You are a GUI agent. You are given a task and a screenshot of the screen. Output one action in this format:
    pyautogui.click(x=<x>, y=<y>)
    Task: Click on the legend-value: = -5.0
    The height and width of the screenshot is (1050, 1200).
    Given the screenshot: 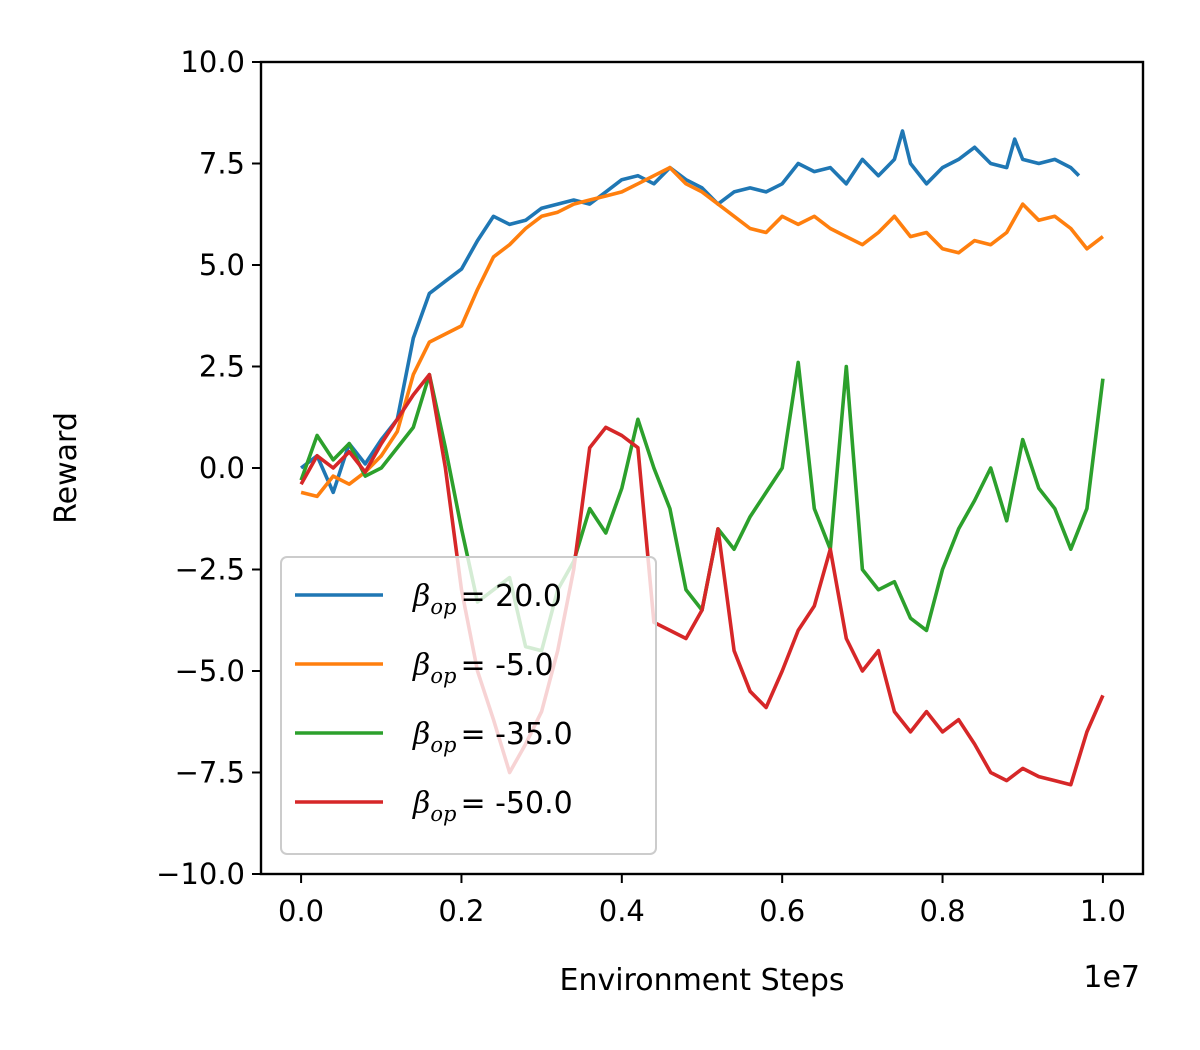 What is the action you would take?
    pyautogui.click(x=506, y=665)
    